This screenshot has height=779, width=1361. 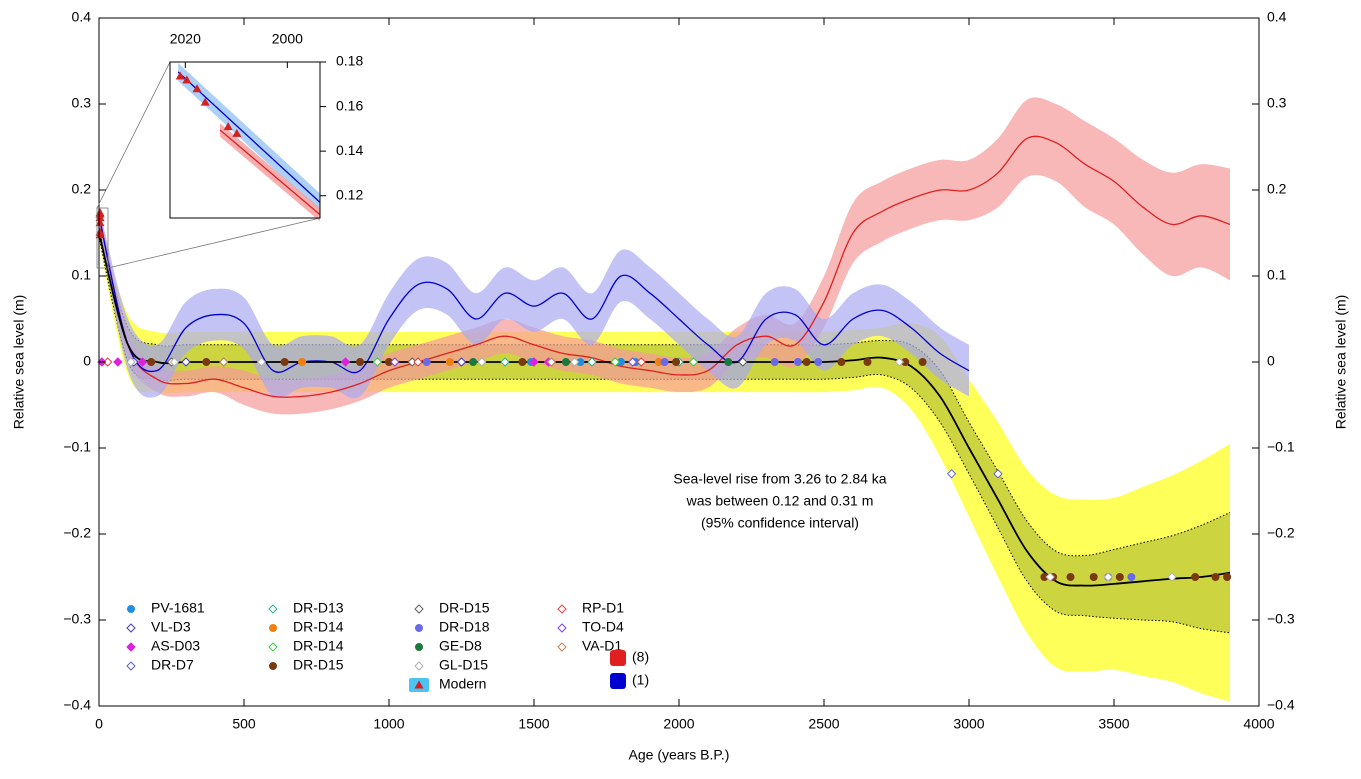 I want to click on y2-tick-label: −0.1, so click(x=1281, y=447).